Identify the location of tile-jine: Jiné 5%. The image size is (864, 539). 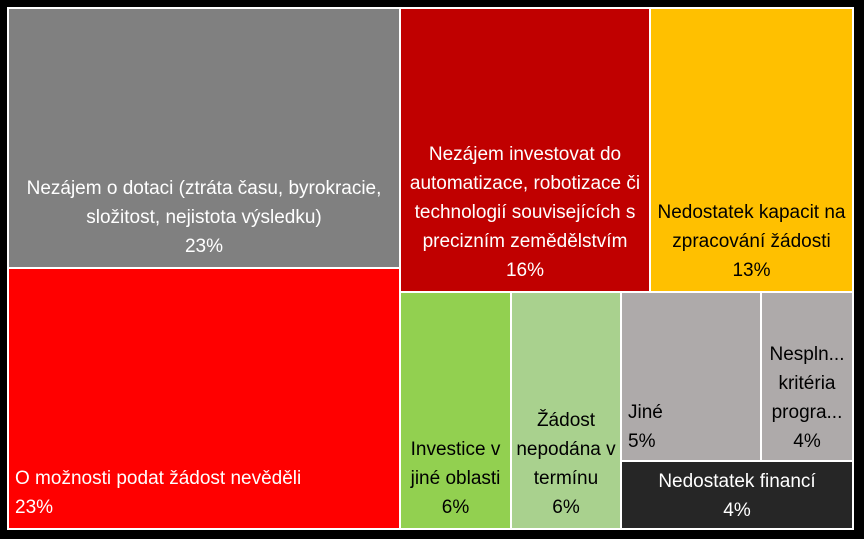
(691, 376).